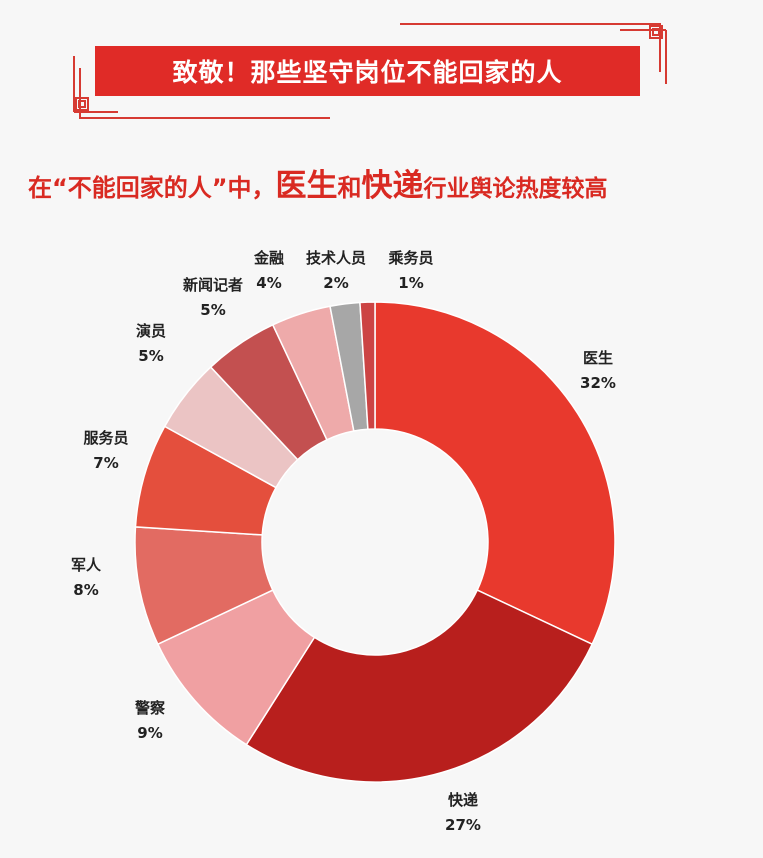  Describe the element at coordinates (212, 310) in the screenshot. I see `slice-value-6: 5%` at that location.